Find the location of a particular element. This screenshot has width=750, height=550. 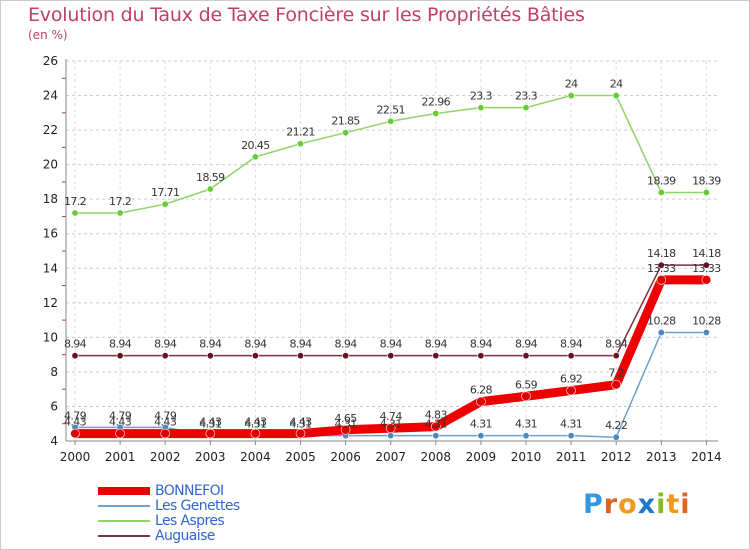

y-tick-label: 14 is located at coordinates (50, 268).